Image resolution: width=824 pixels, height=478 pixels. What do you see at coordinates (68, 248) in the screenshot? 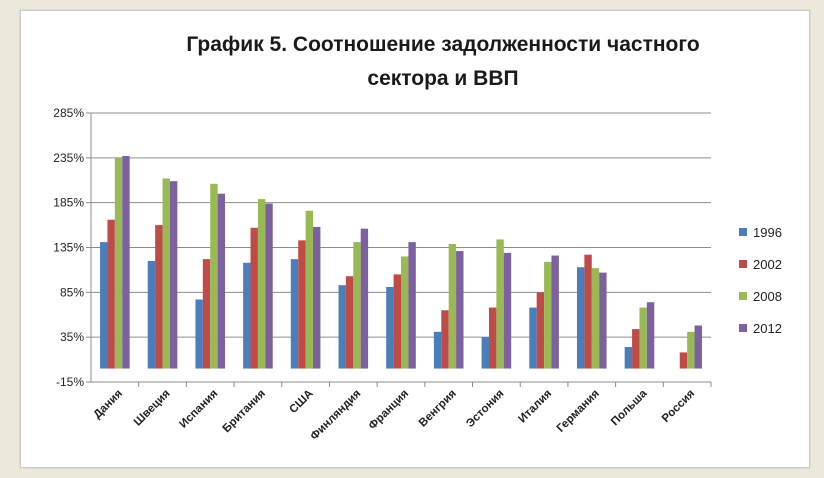
I see `y-tick-label: 135%` at bounding box center [68, 248].